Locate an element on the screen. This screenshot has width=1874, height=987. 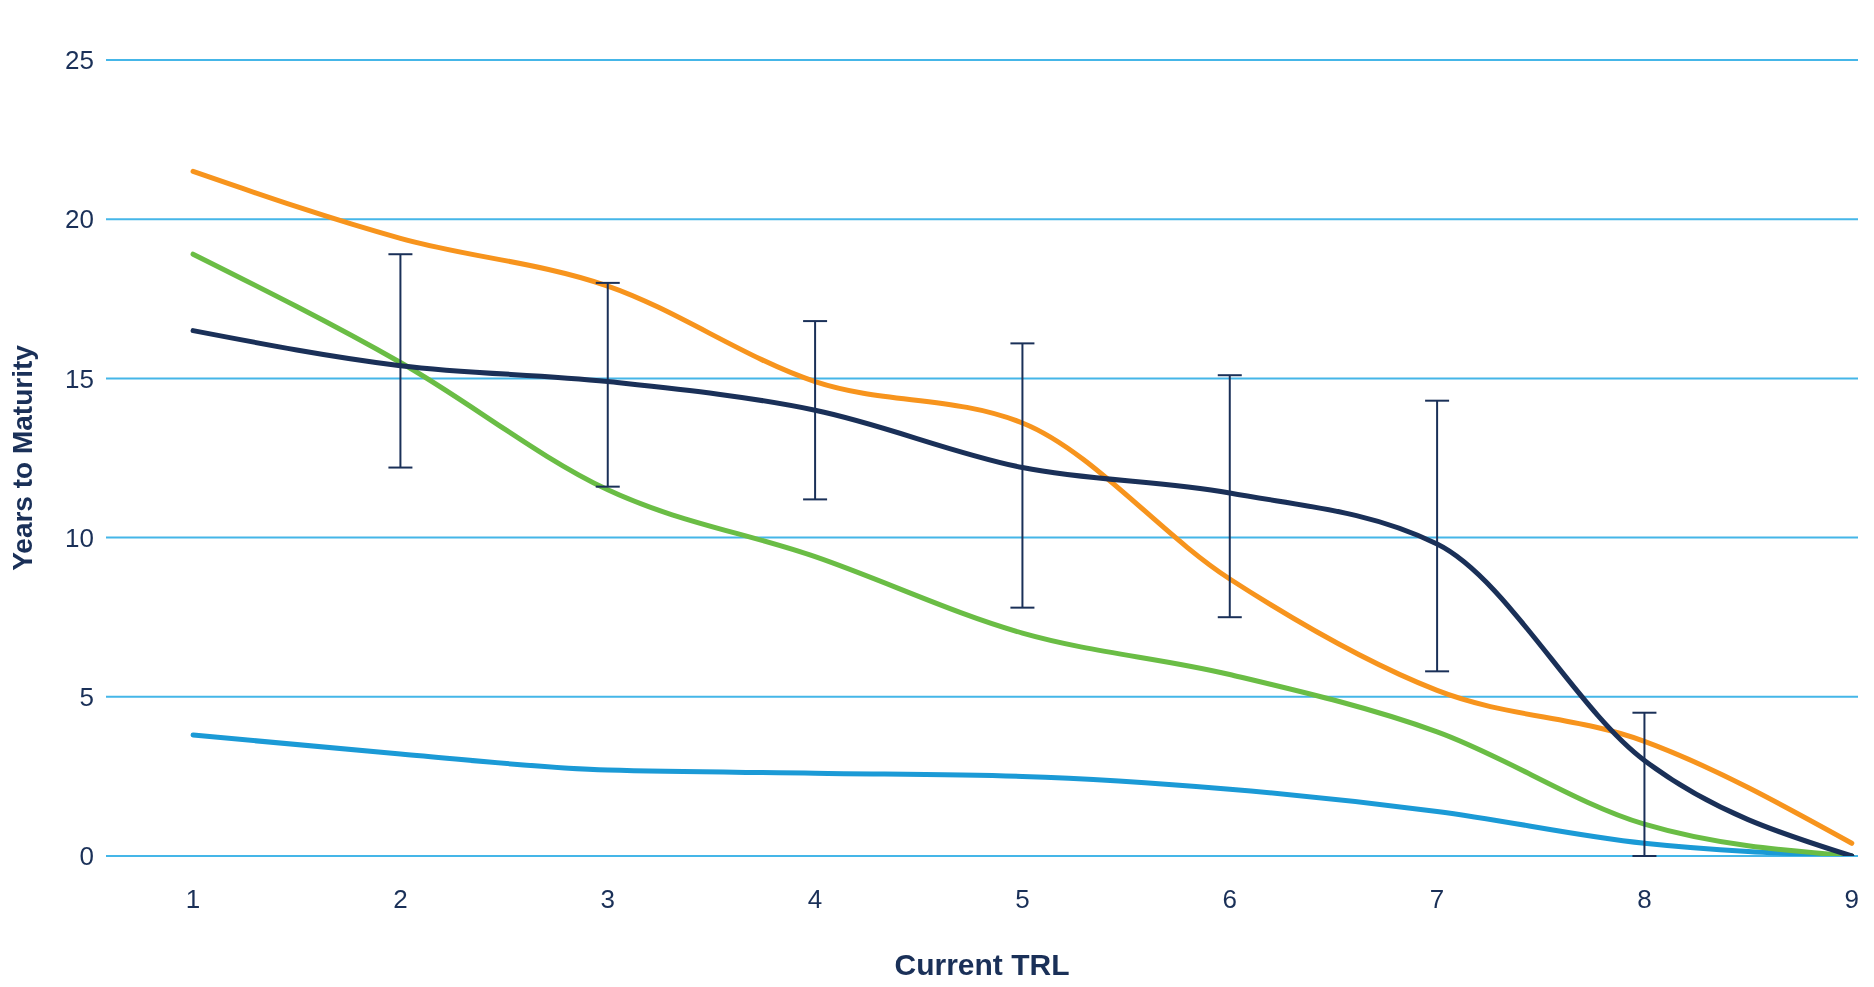
x-tick-label: 7 is located at coordinates (1437, 899).